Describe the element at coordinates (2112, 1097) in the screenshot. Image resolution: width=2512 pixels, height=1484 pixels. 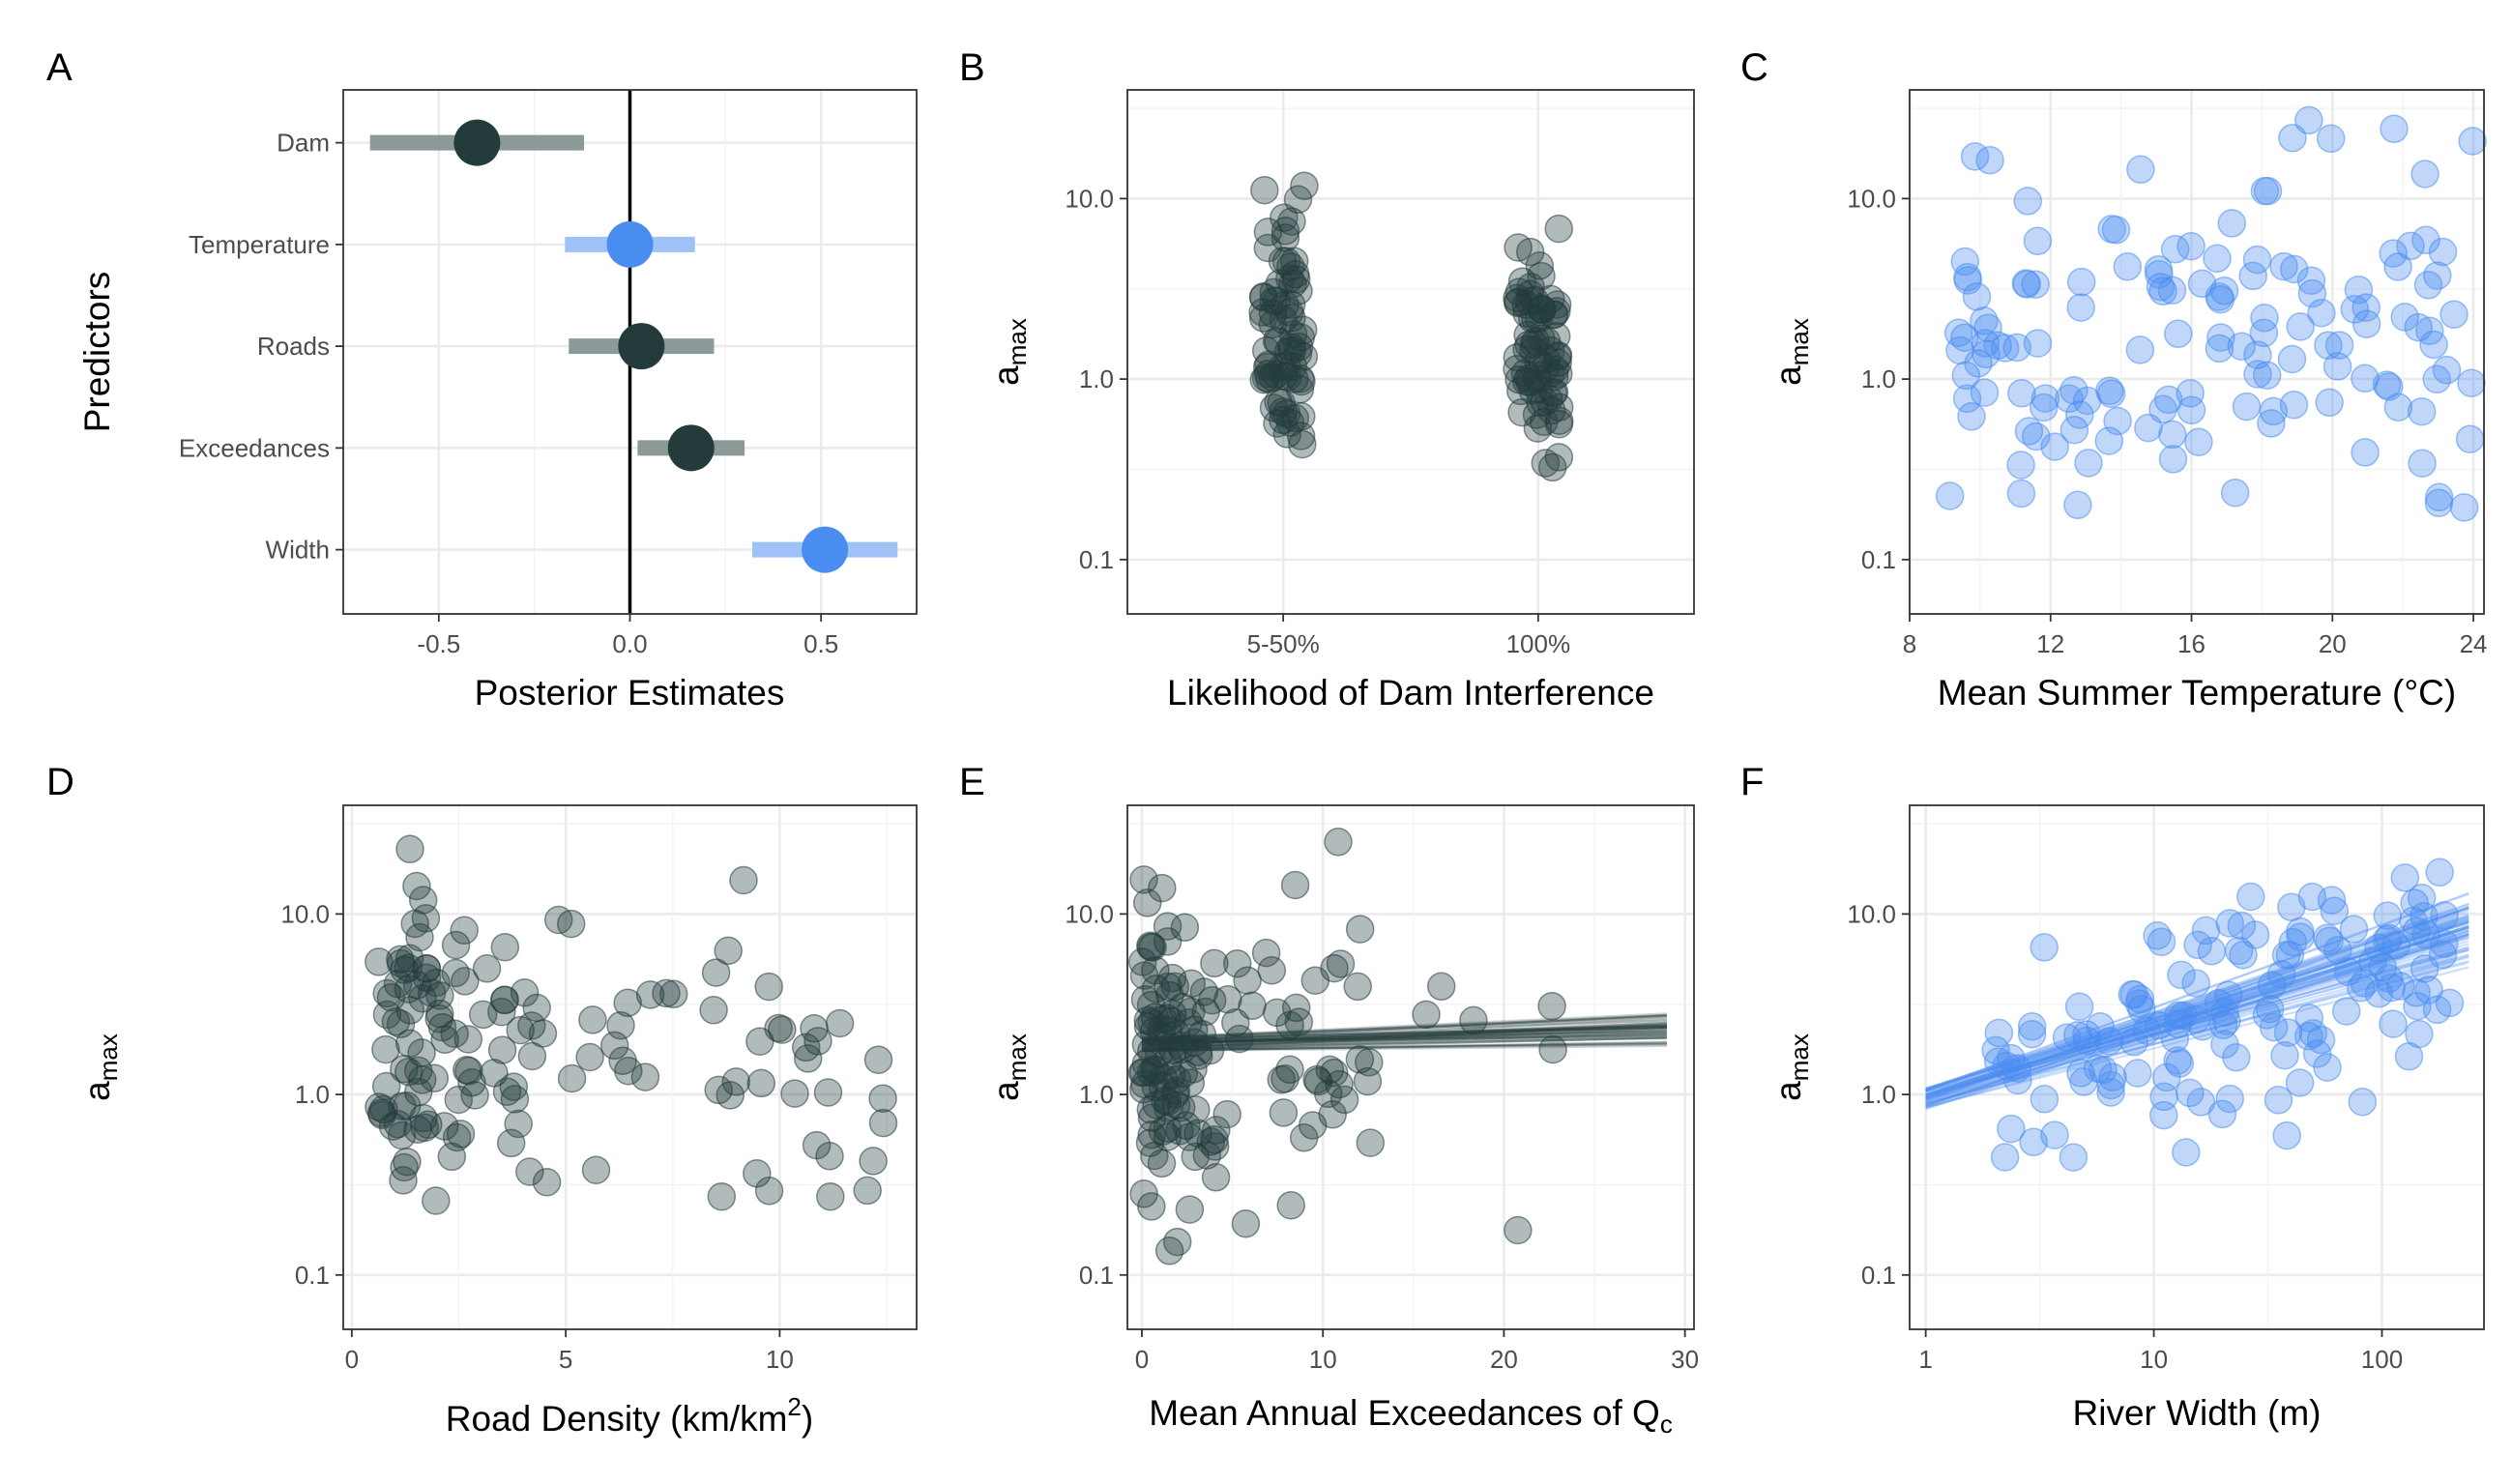
I see `panel-f-river-width-scatter: F 0.1 1.0 10.0 1 10 100 River Width (m) amax` at that location.